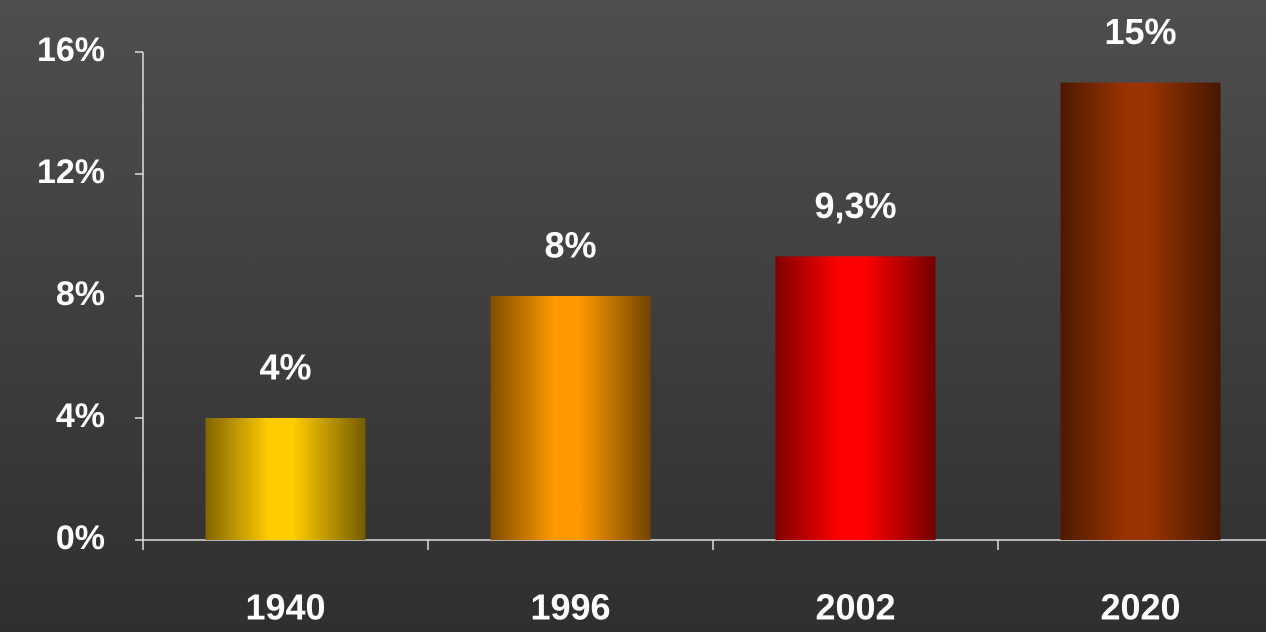 Image resolution: width=1266 pixels, height=632 pixels. What do you see at coordinates (80, 538) in the screenshot?
I see `y-tick-label: 0%` at bounding box center [80, 538].